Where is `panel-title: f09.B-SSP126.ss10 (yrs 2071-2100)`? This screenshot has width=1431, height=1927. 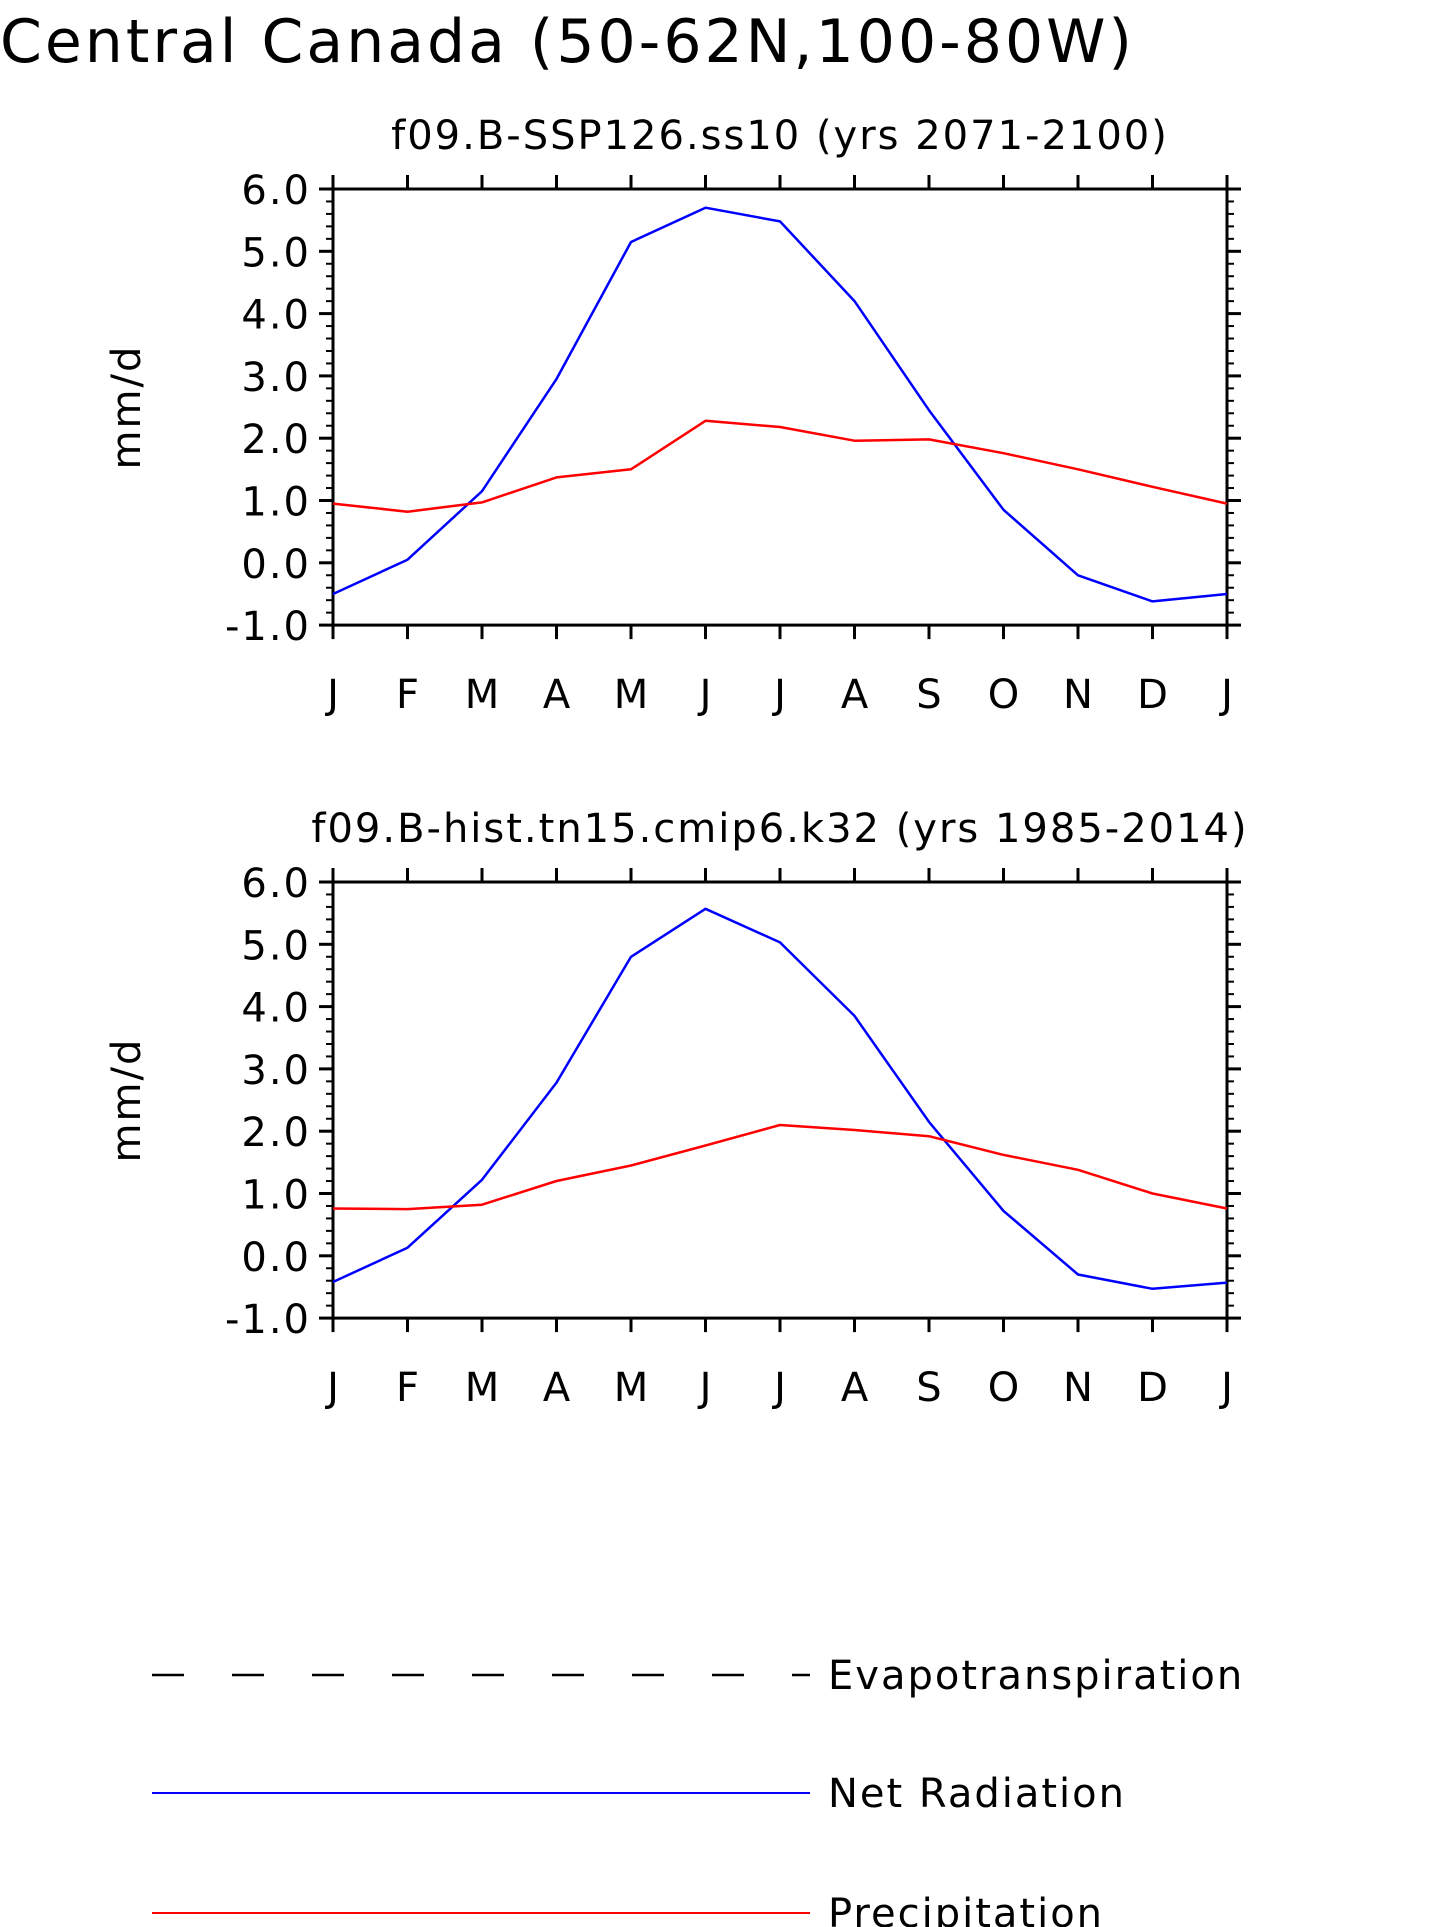 panel-title: f09.B-SSP126.ss10 (yrs 2071-2100) is located at coordinates (780, 136).